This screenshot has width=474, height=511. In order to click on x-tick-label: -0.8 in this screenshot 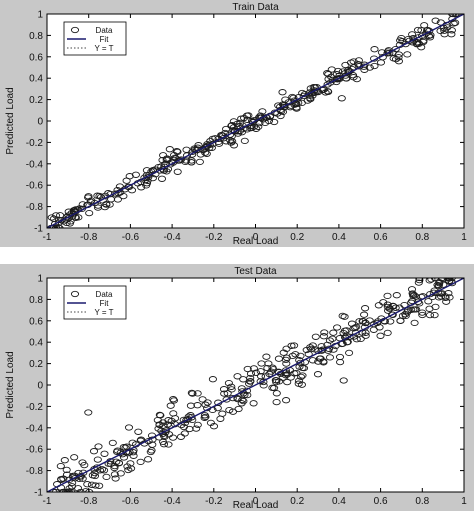, I will do `click(89, 501)`.